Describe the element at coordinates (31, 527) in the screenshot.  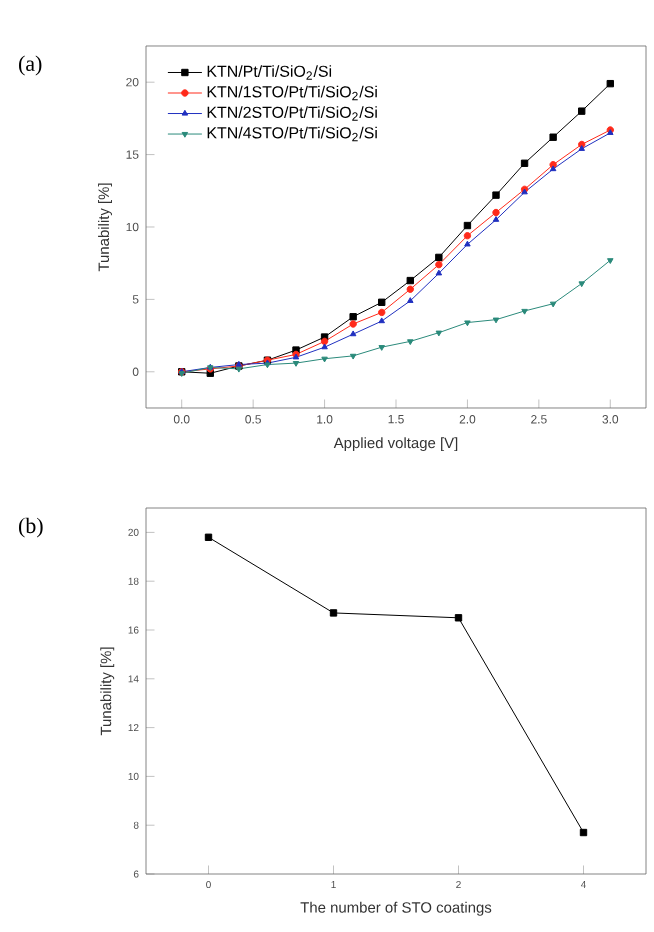
I see `chart-title: (b)` at that location.